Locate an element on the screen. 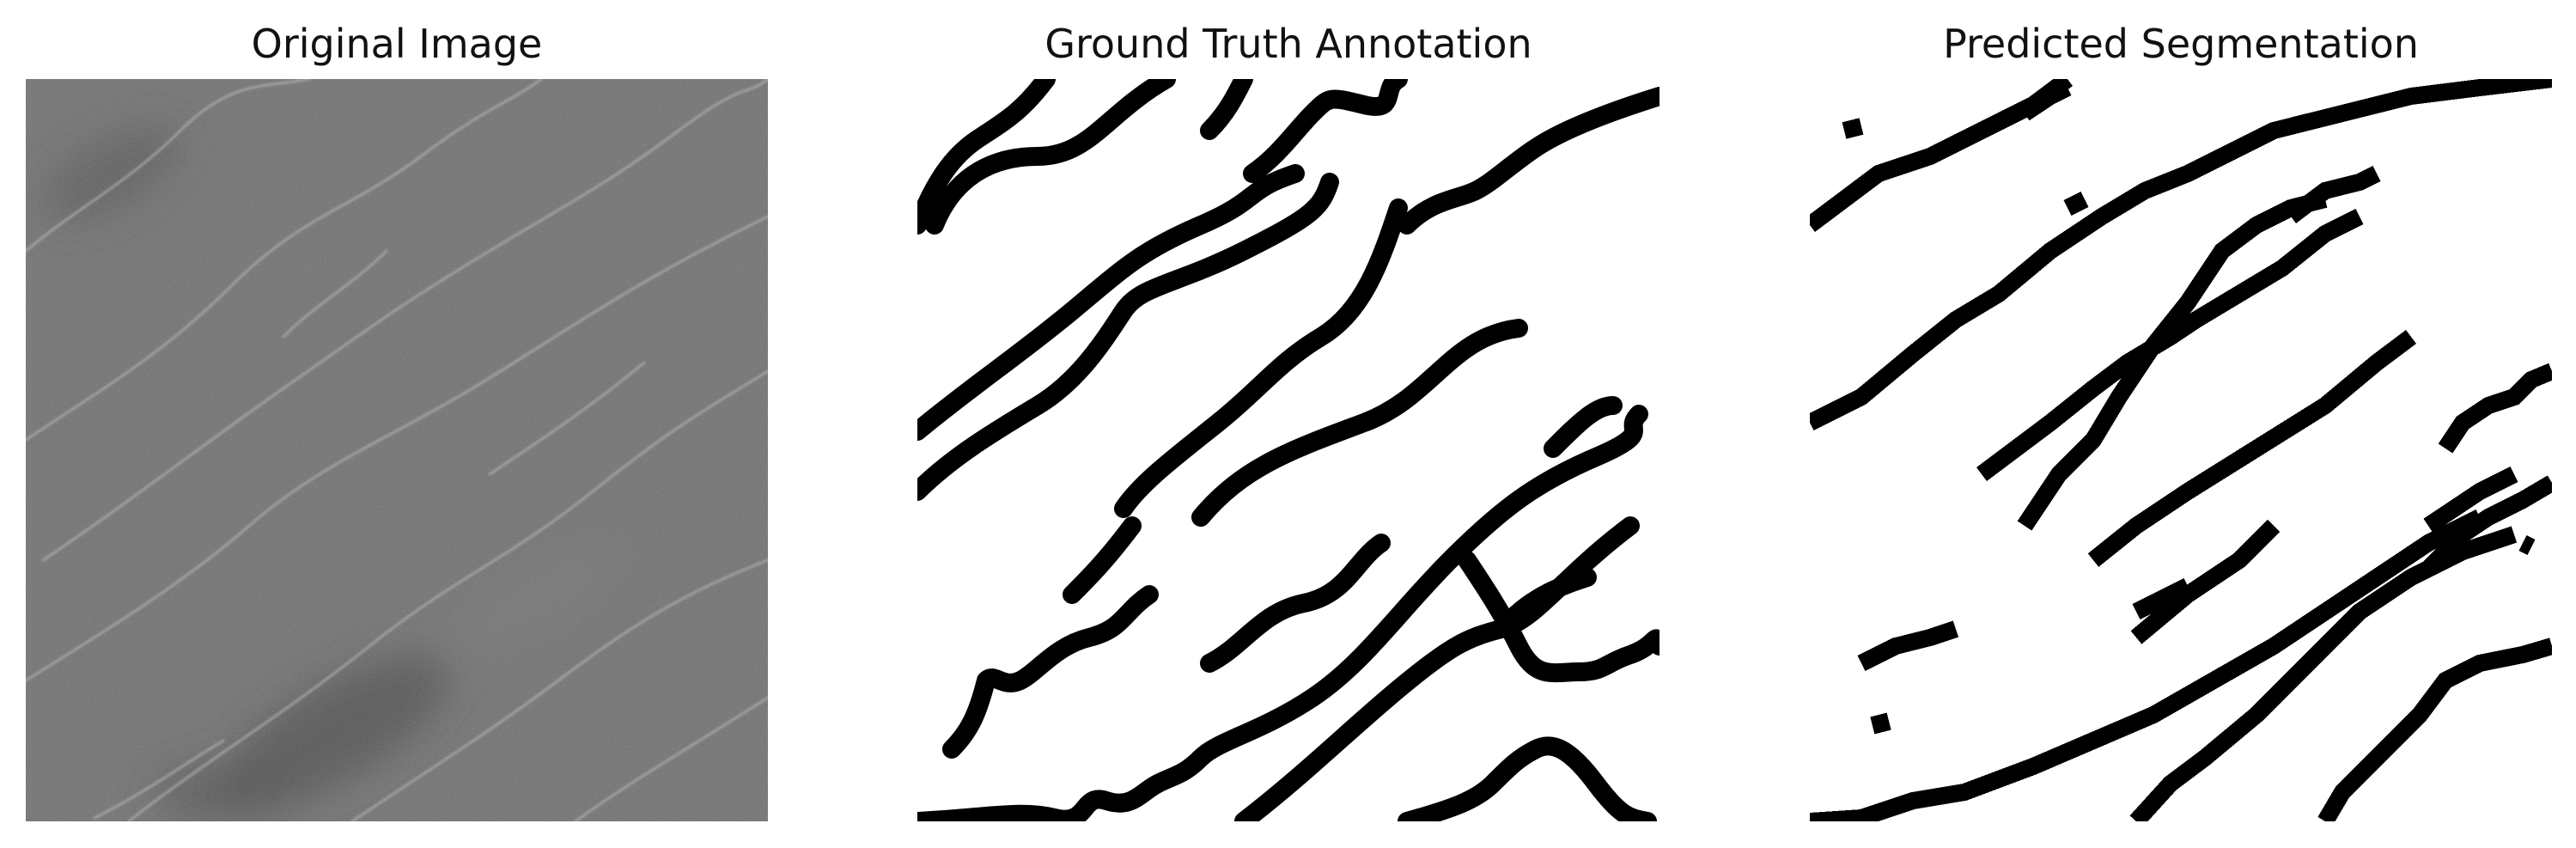 Image resolution: width=2576 pixels, height=848 pixels. original-image-title: Original Image is located at coordinates (397, 44).